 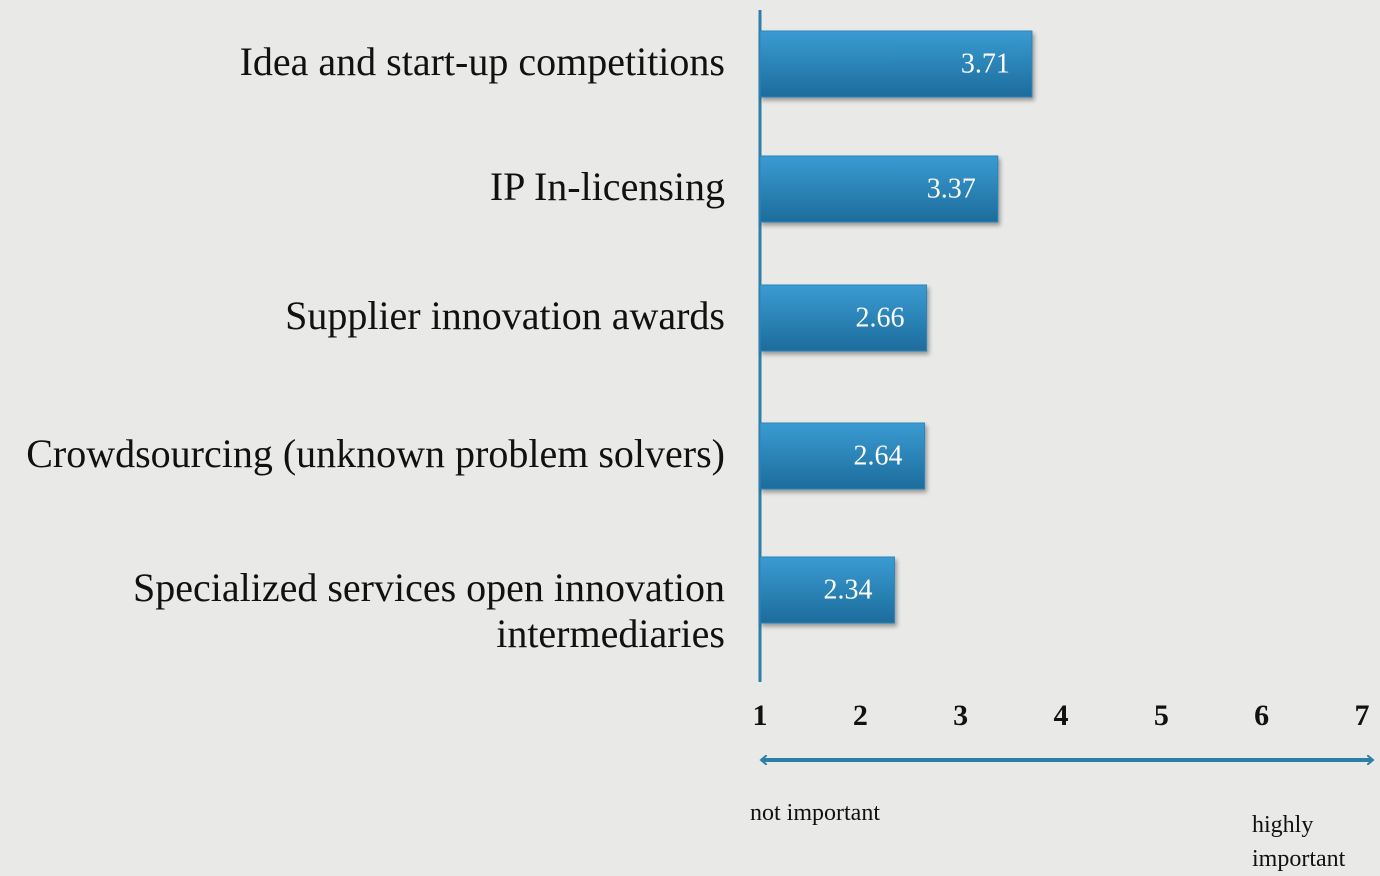 I want to click on annotation: not important, so click(x=815, y=813).